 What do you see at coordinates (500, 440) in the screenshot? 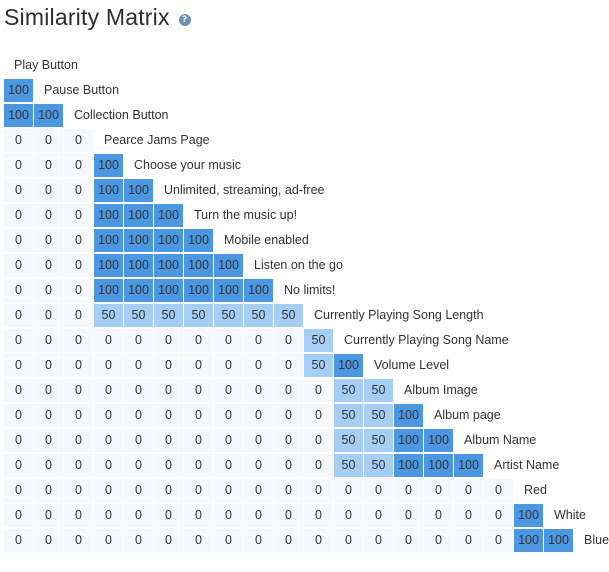
I see `row-label: Album Name` at bounding box center [500, 440].